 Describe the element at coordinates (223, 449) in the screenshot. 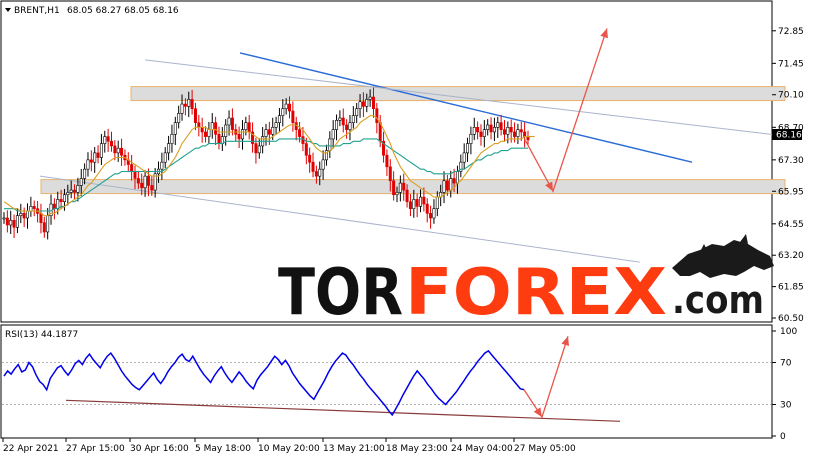

I see `x-tick-label: 5 May 18:00` at that location.